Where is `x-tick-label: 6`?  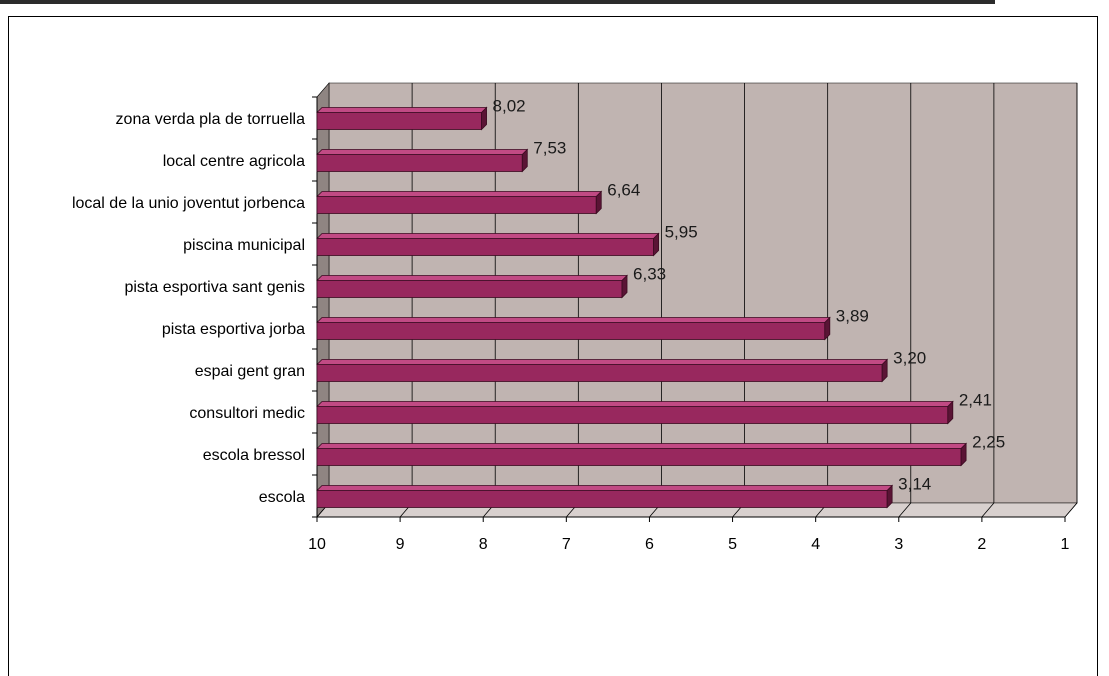 x-tick-label: 6 is located at coordinates (649, 544).